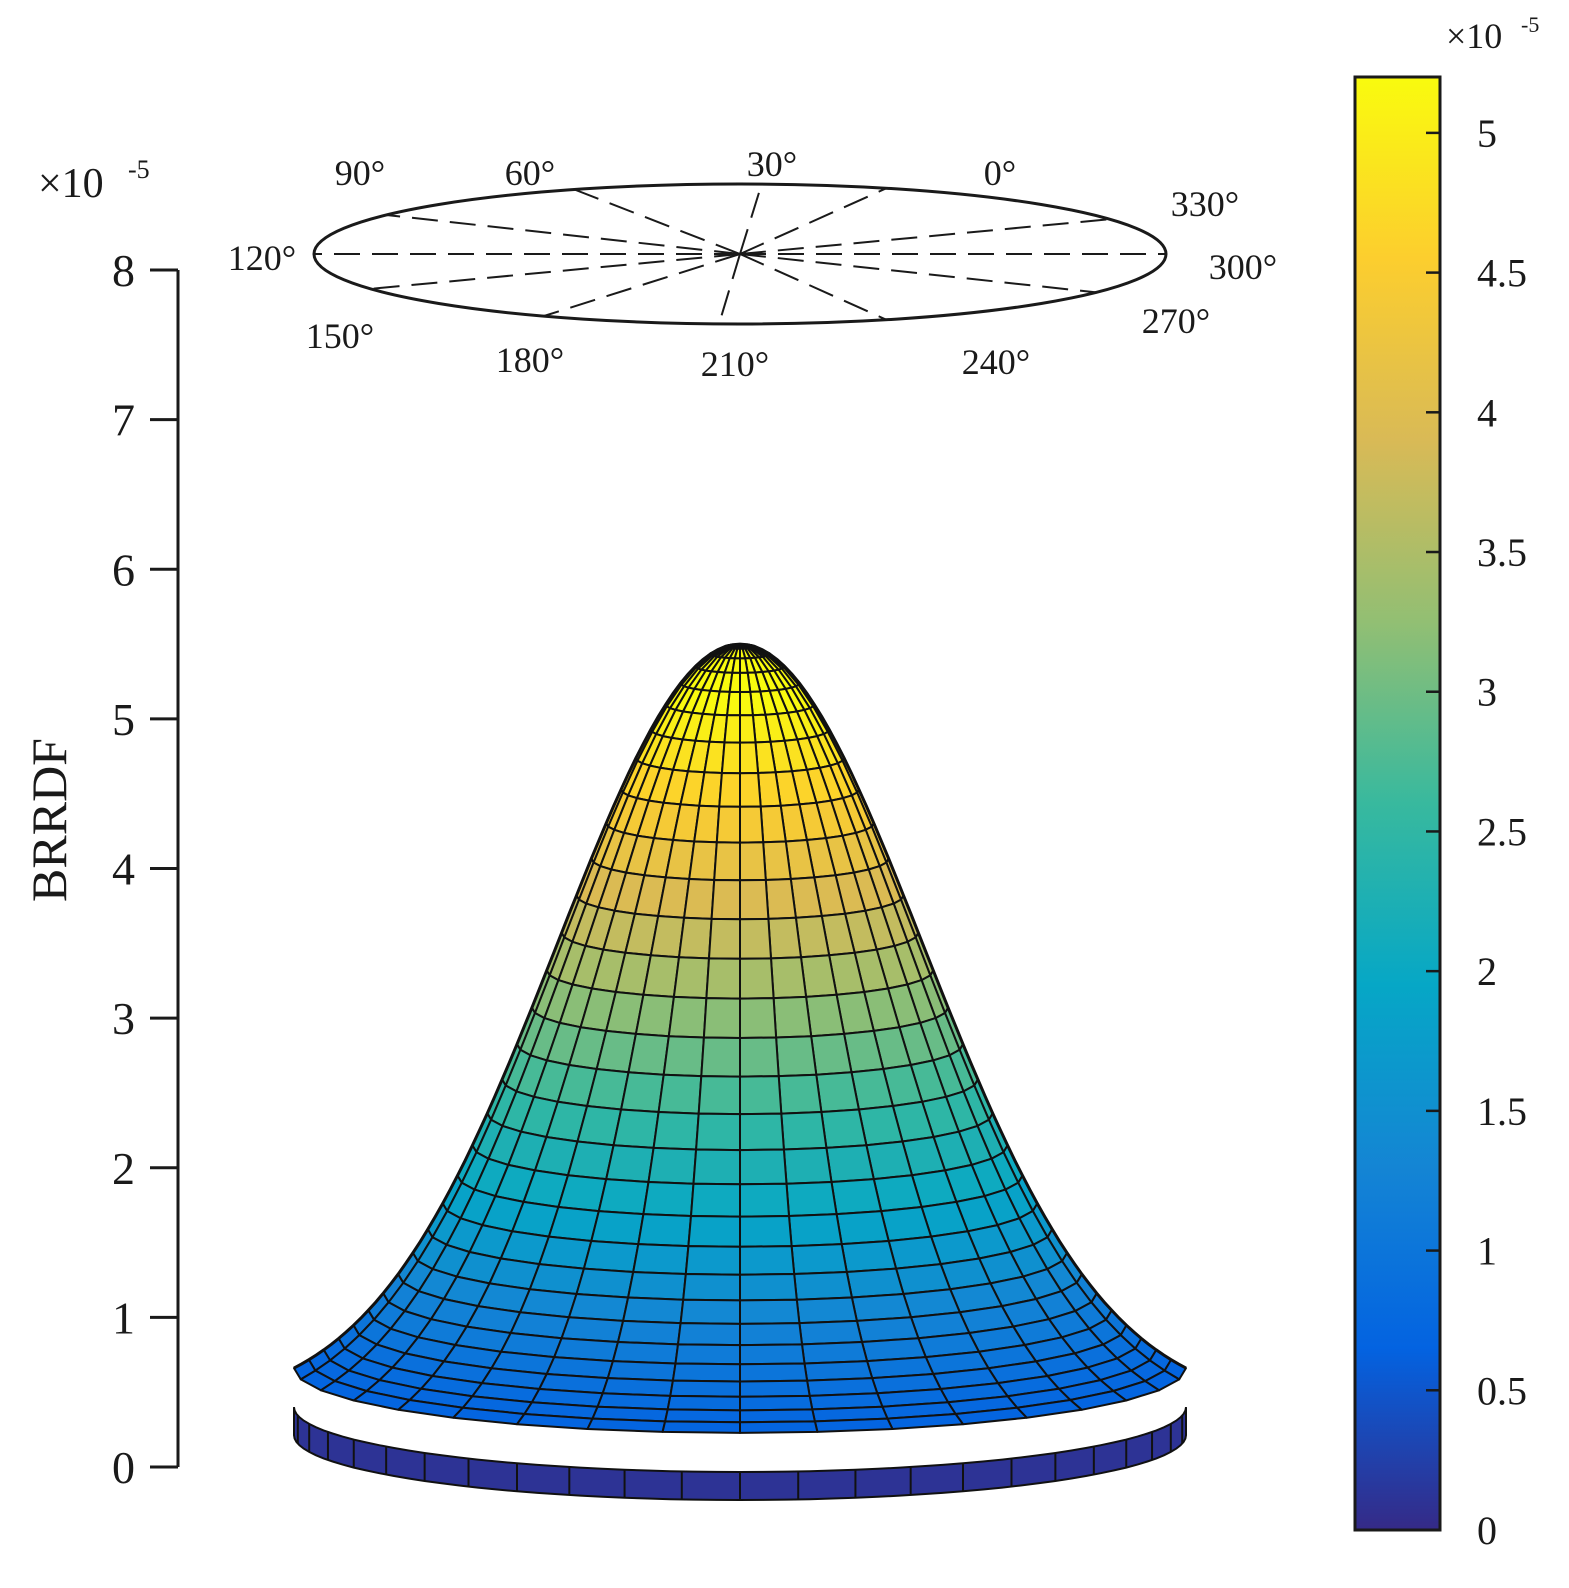 This screenshot has width=1569, height=1588. Describe the element at coordinates (1502, 273) in the screenshot. I see `colorbar-tick-label: 4.5` at that location.